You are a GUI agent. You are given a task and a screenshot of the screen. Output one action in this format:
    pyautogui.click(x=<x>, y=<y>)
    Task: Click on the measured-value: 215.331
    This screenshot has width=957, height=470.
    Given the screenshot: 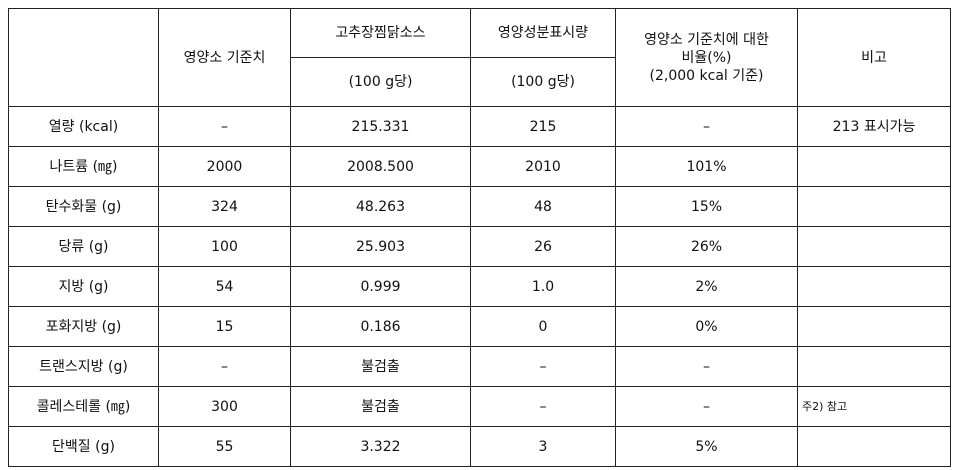 What is the action you would take?
    pyautogui.click(x=380, y=126)
    